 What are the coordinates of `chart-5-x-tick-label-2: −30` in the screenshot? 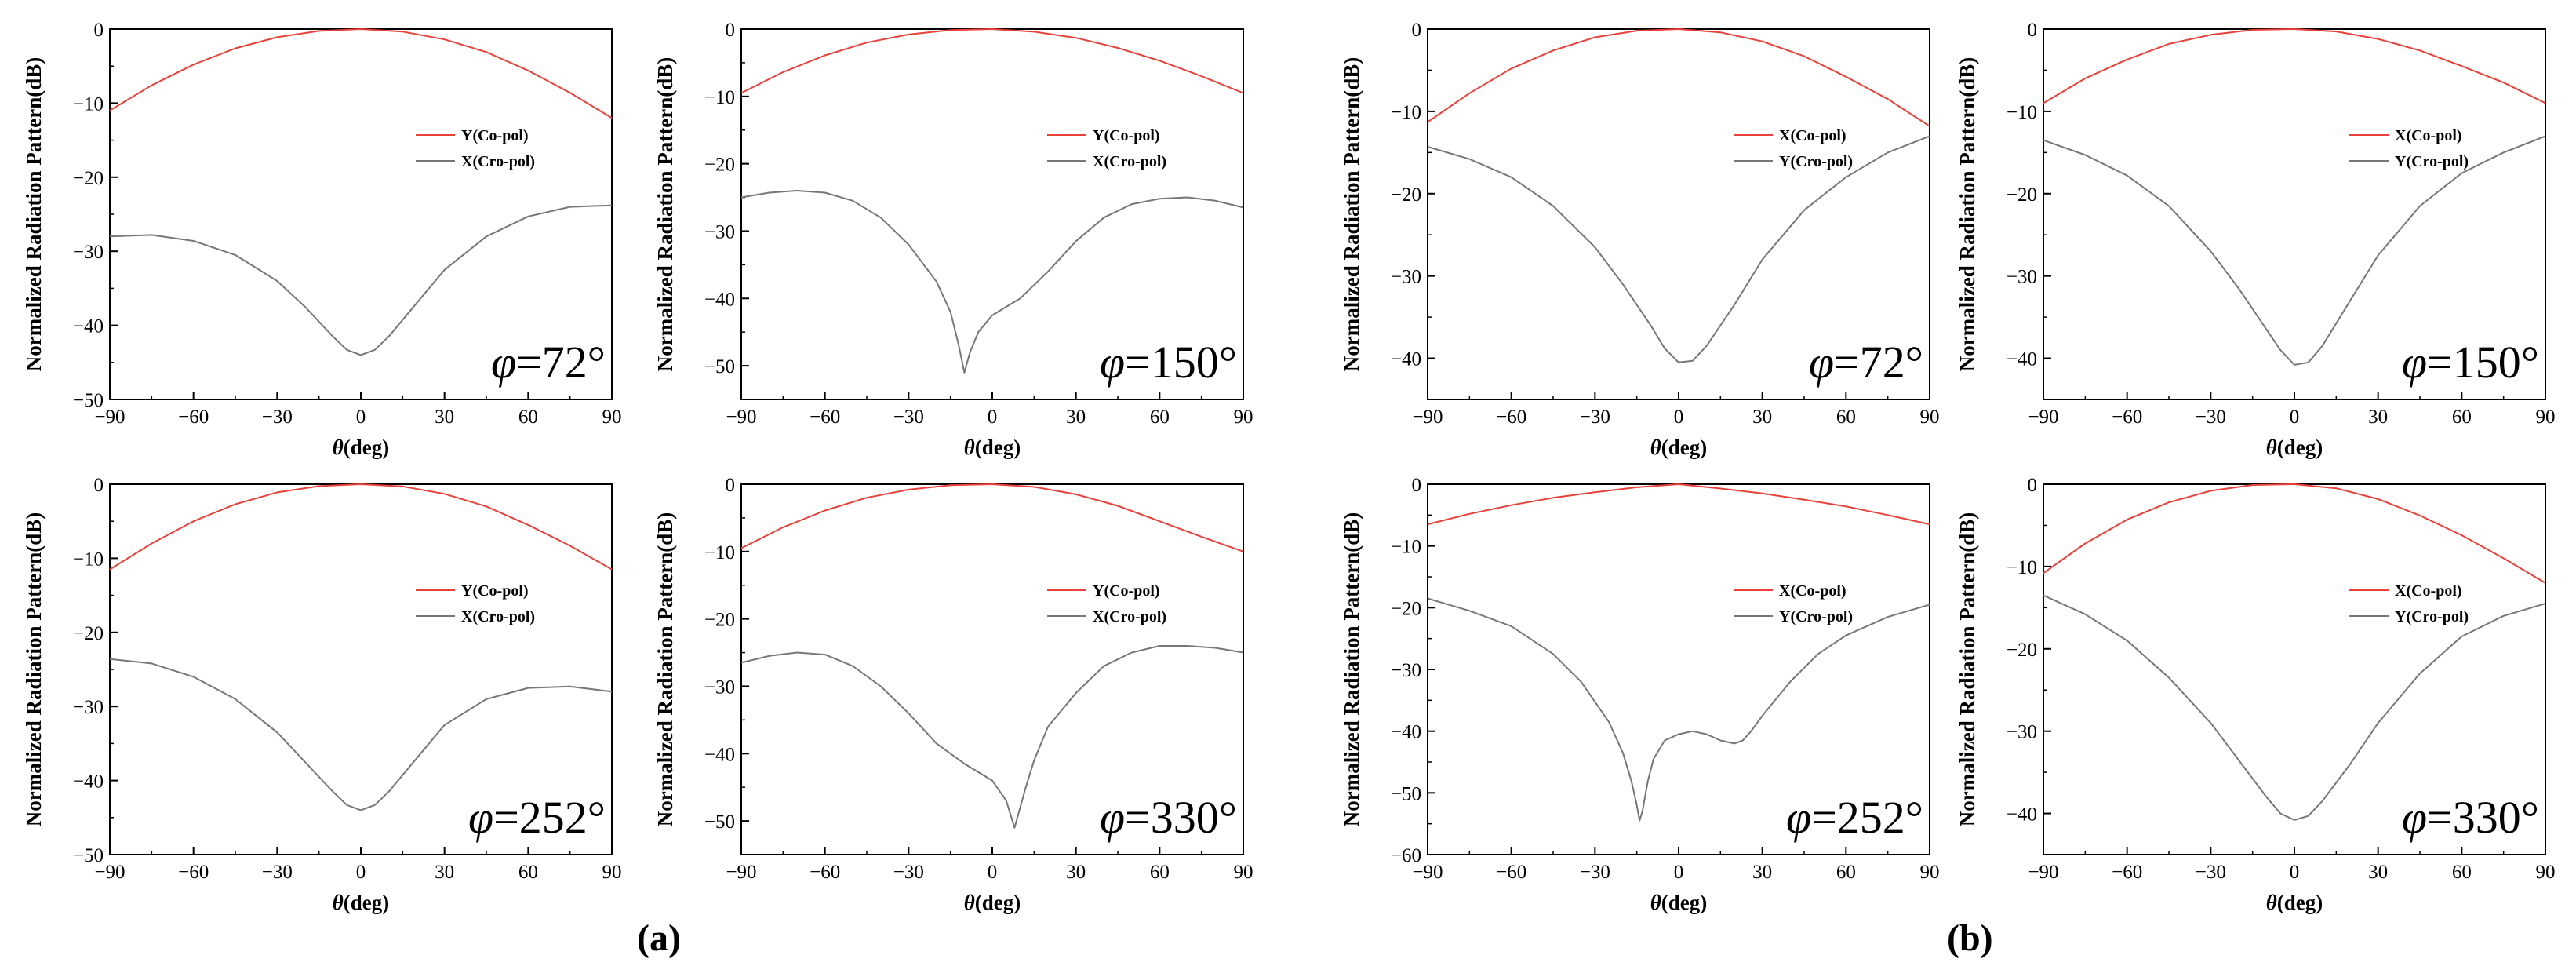 It's located at (1595, 417).